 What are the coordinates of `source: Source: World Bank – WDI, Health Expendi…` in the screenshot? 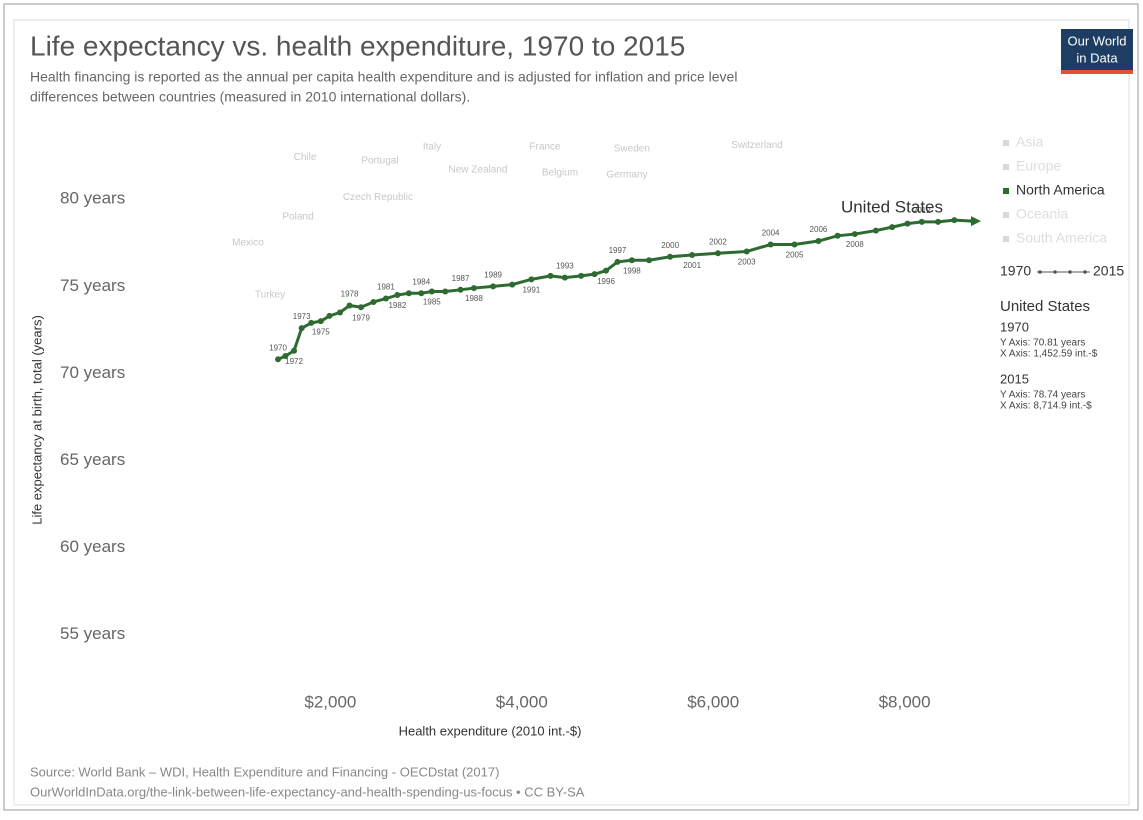 It's located at (264, 771).